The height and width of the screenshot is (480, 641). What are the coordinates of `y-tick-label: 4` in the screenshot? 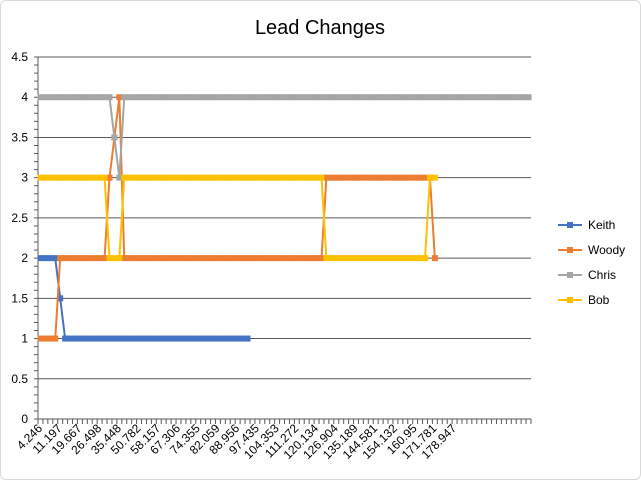 It's located at (24, 97).